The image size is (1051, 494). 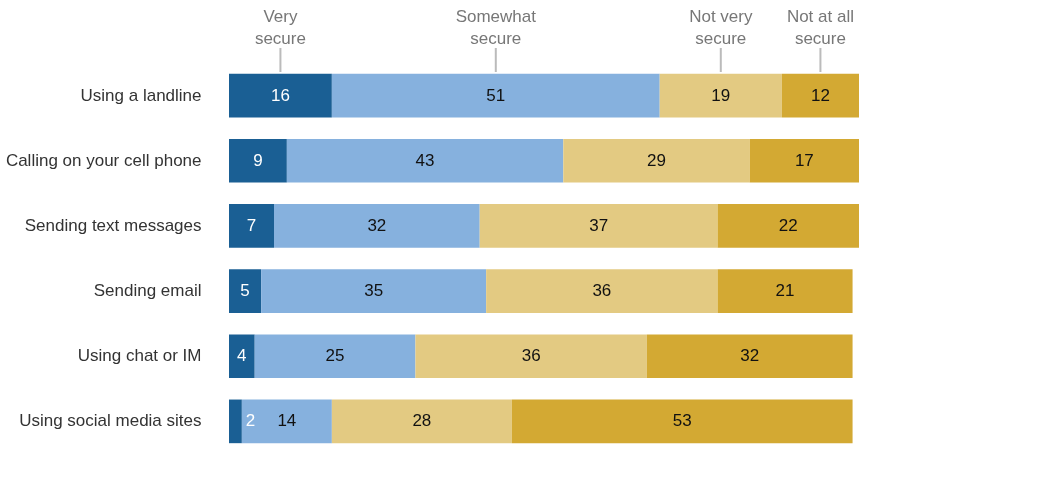 I want to click on data-label: 25, so click(x=335, y=356).